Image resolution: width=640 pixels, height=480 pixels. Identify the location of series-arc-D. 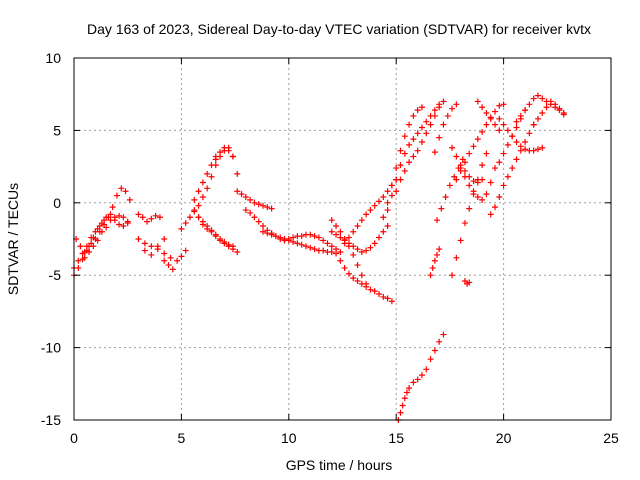
(106, 236).